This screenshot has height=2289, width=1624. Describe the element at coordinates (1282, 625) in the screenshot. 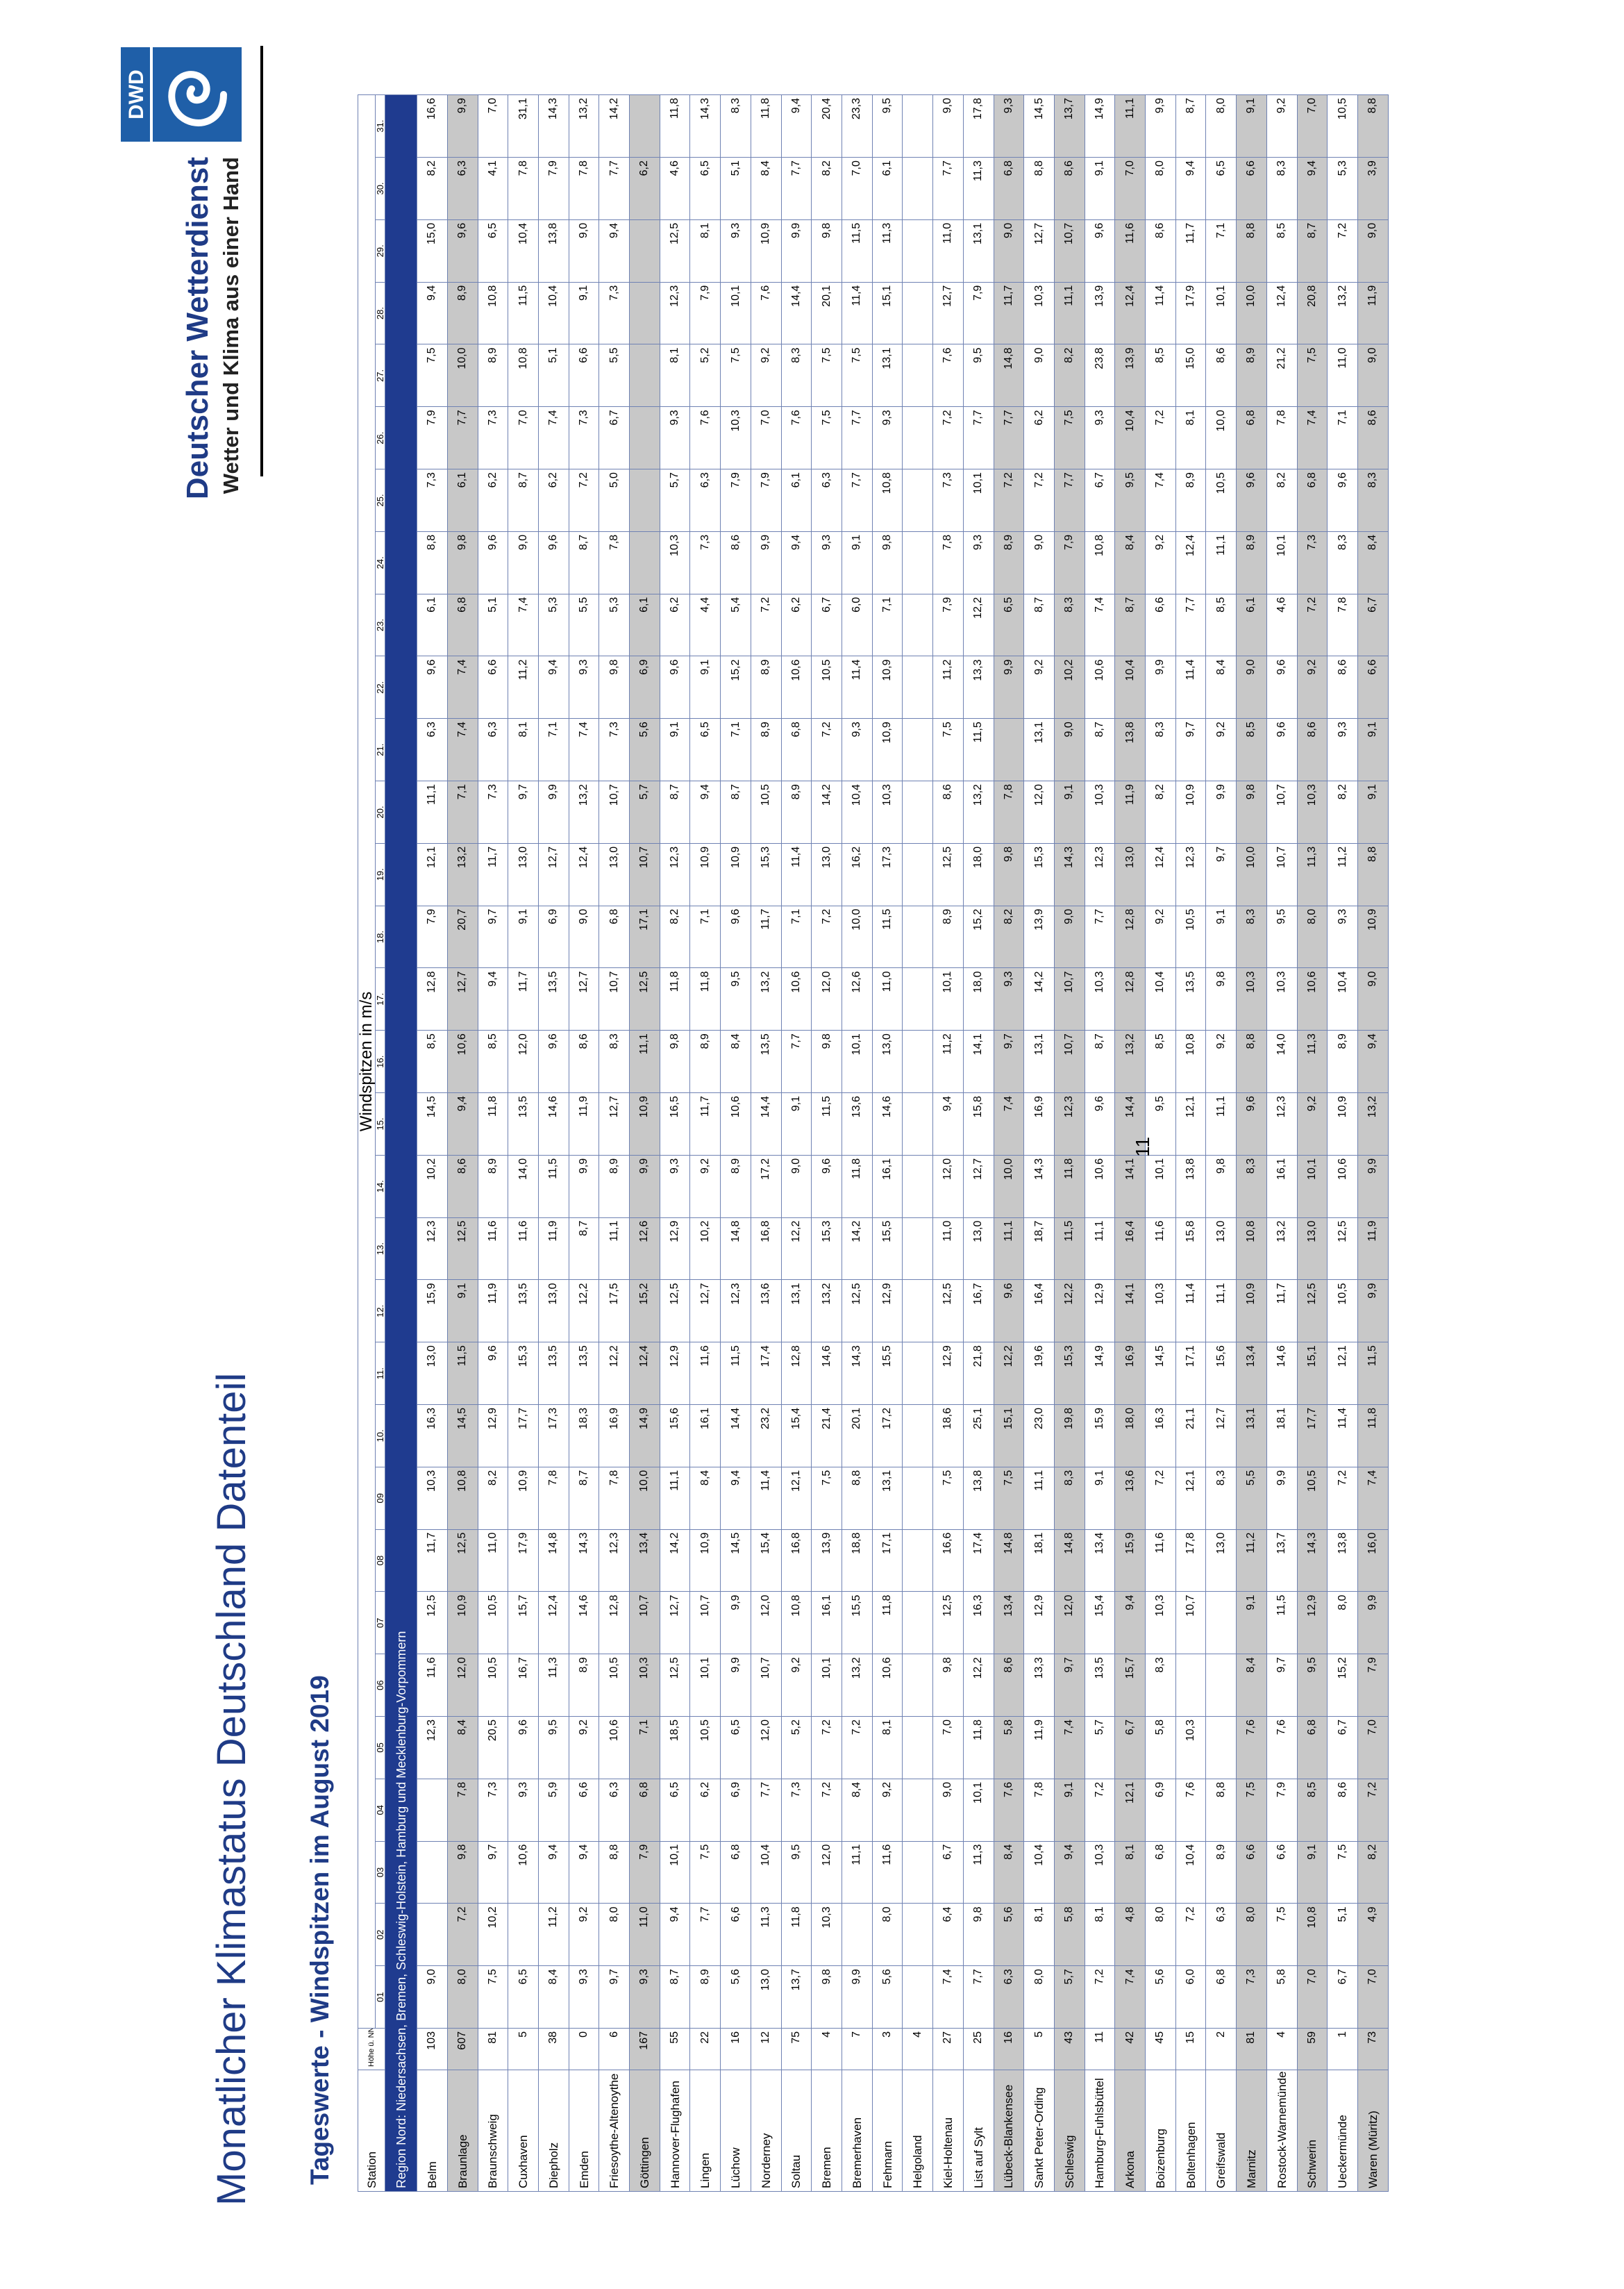

I see `wind-value-cell: 4,6` at that location.